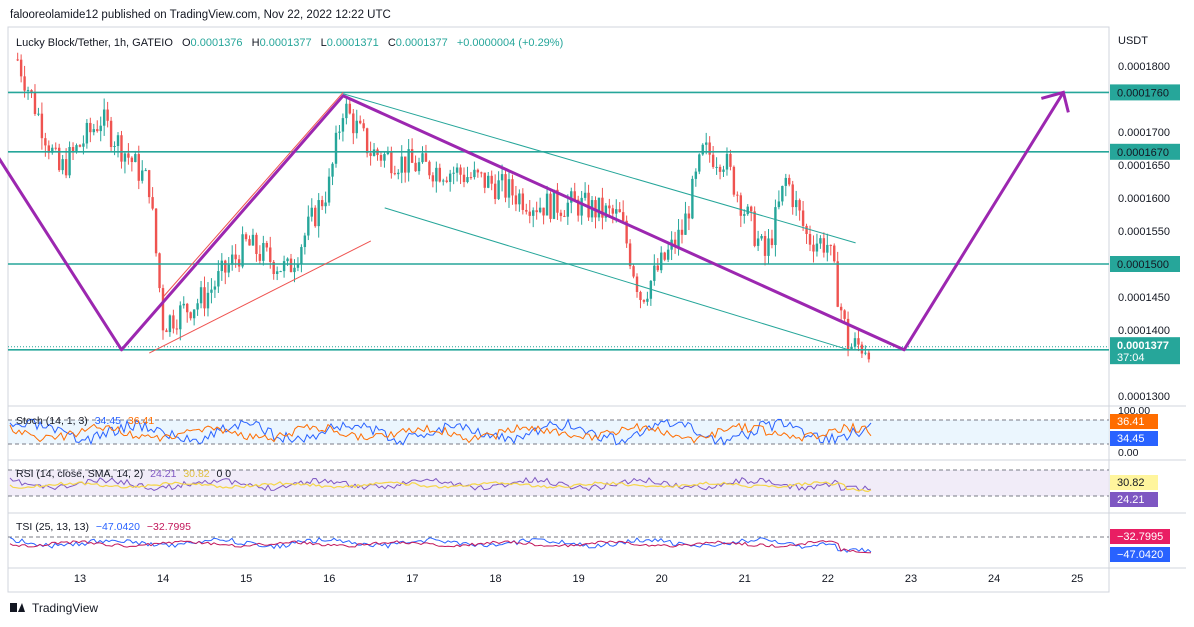 The image size is (1194, 627). Describe the element at coordinates (141, 421) in the screenshot. I see `stoch-d-value: 36.41` at that location.